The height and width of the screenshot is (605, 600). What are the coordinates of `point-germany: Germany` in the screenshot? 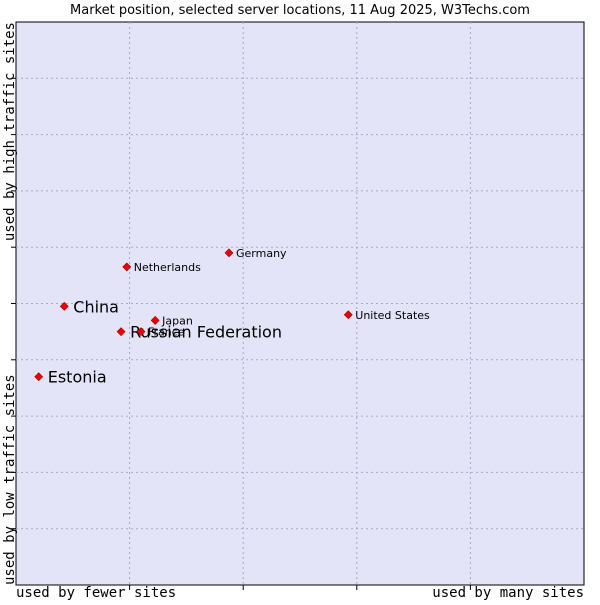 It's located at (255, 253).